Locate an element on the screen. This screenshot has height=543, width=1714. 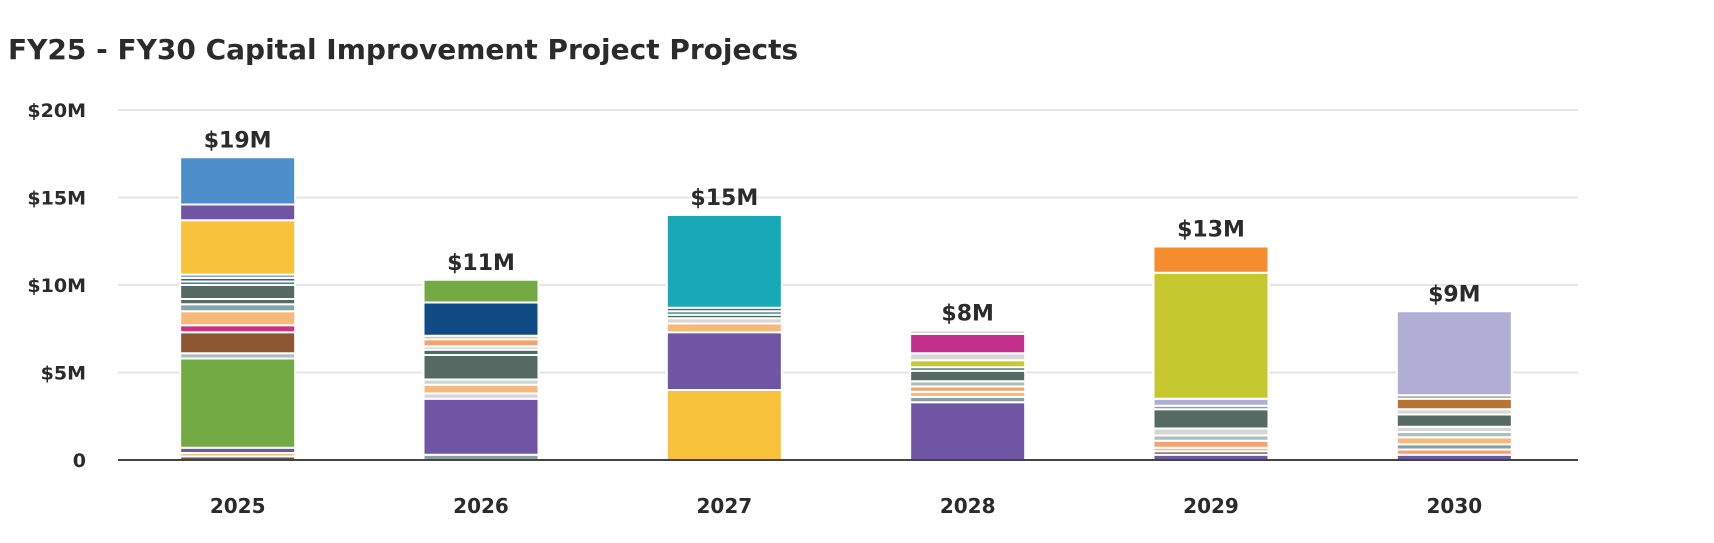
bar-stack-2029 is located at coordinates (1211, 353).